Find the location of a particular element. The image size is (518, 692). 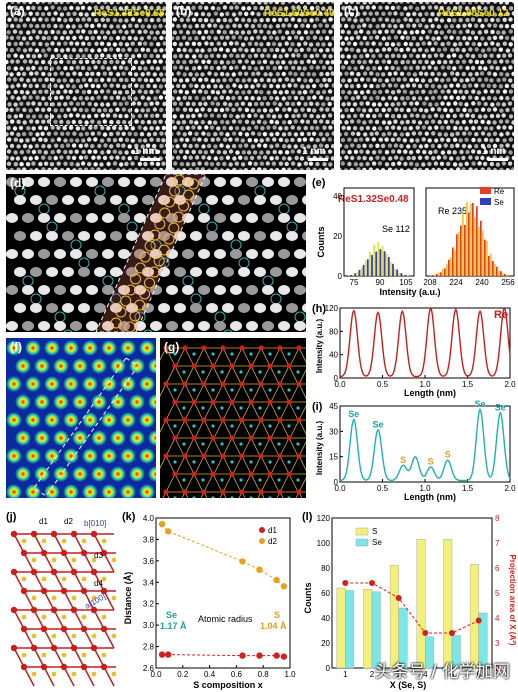

h-xtick-label: 0.5 is located at coordinates (383, 384).